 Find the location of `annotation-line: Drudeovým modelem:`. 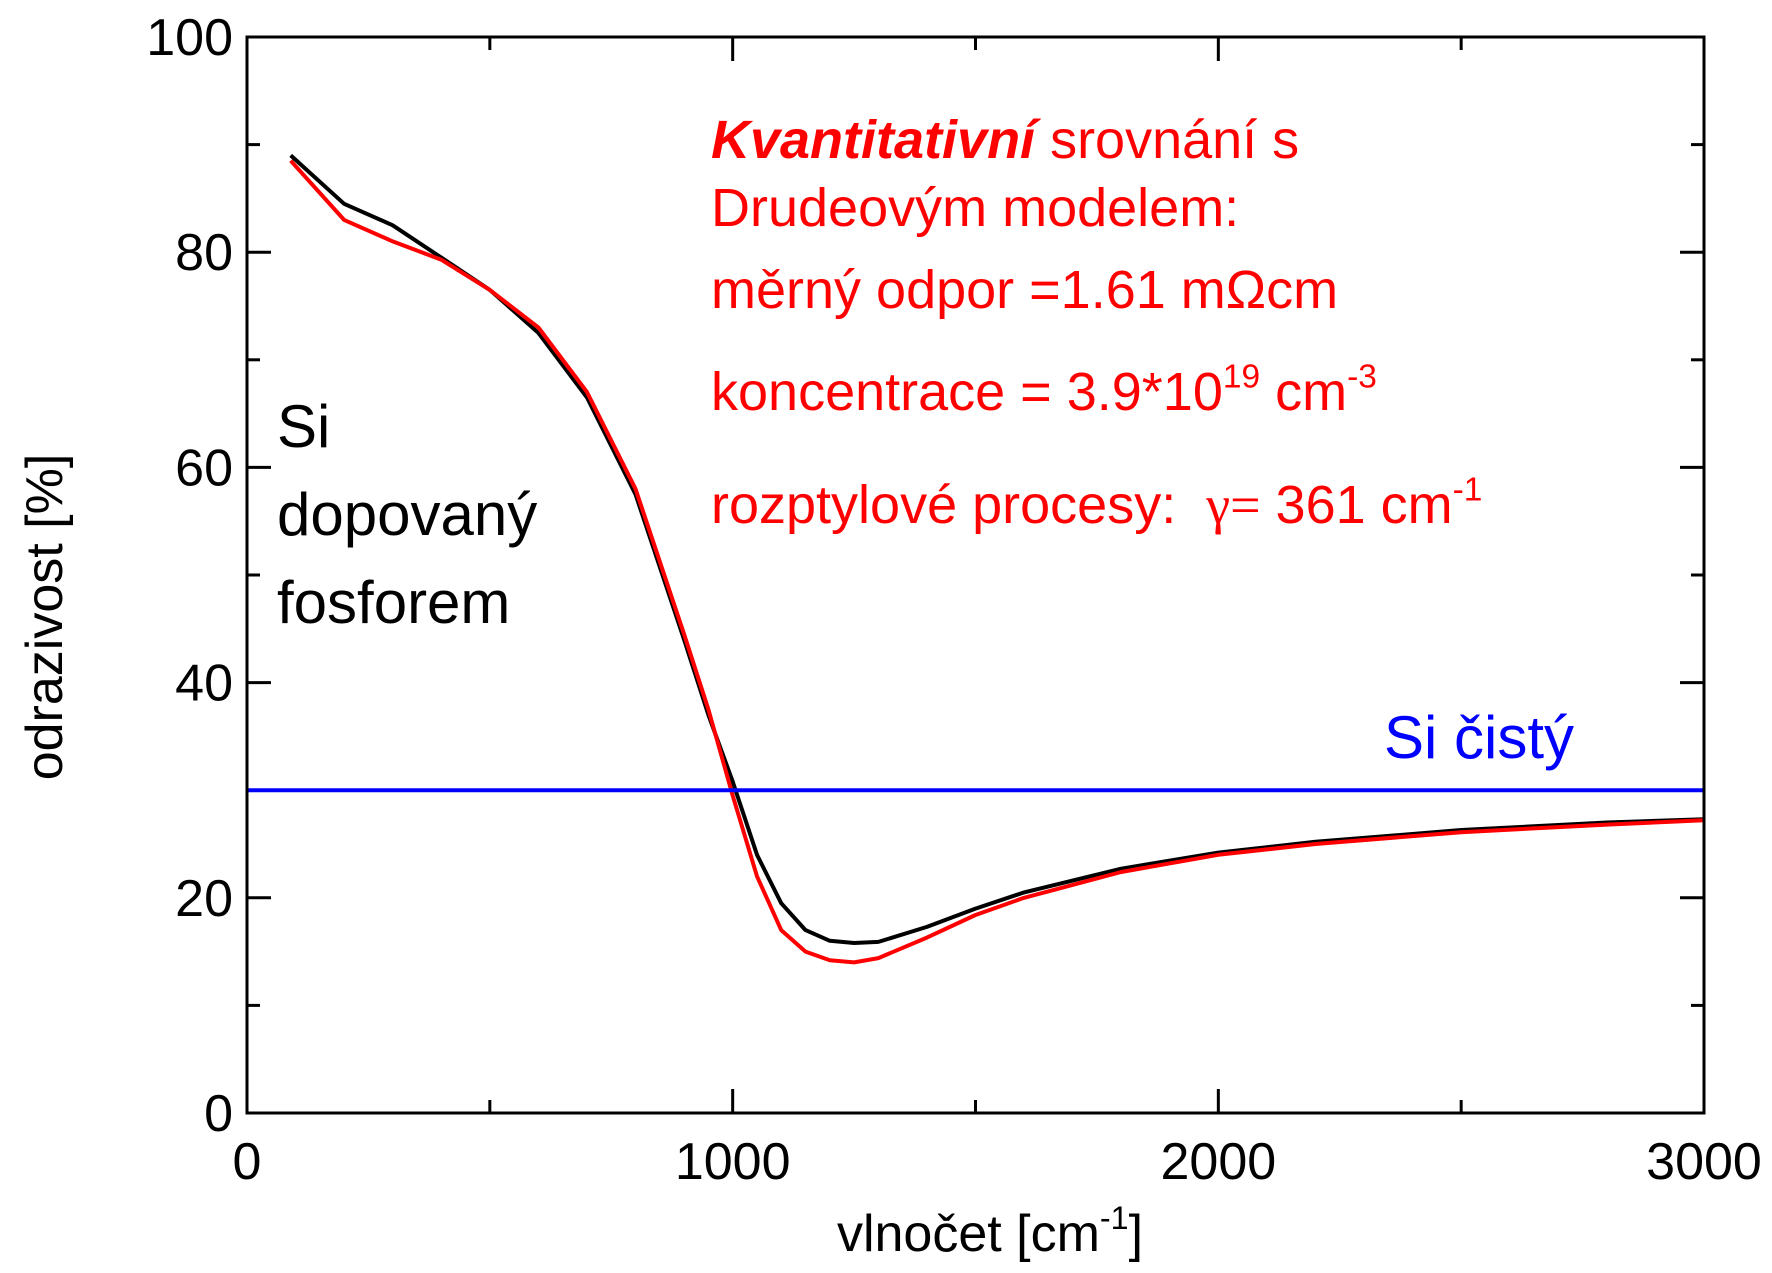

annotation-line: Drudeovým modelem: is located at coordinates (975, 208).